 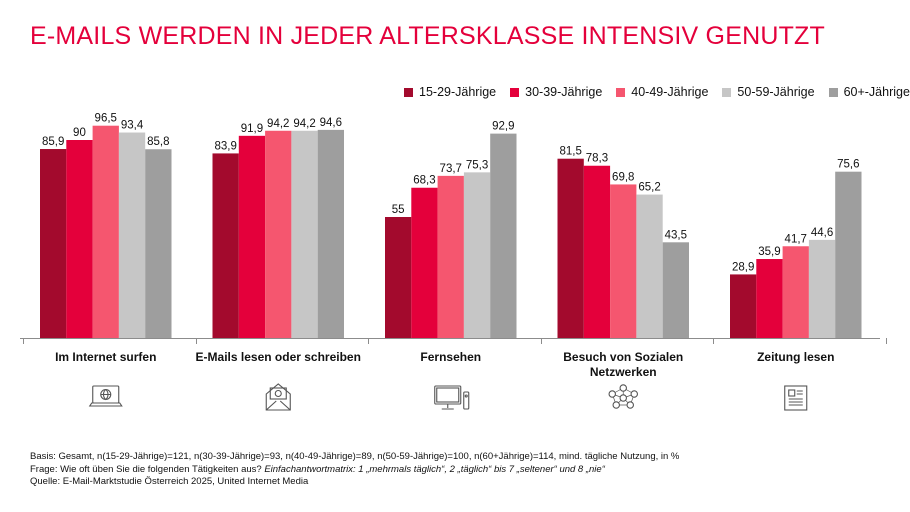 What do you see at coordinates (623, 372) in the screenshot?
I see `category-label: Netzwerken` at bounding box center [623, 372].